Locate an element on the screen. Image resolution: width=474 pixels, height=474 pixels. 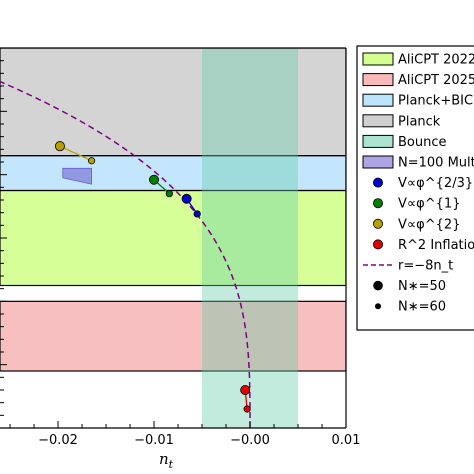
x-tick-label: −0.01 is located at coordinates (154, 440).